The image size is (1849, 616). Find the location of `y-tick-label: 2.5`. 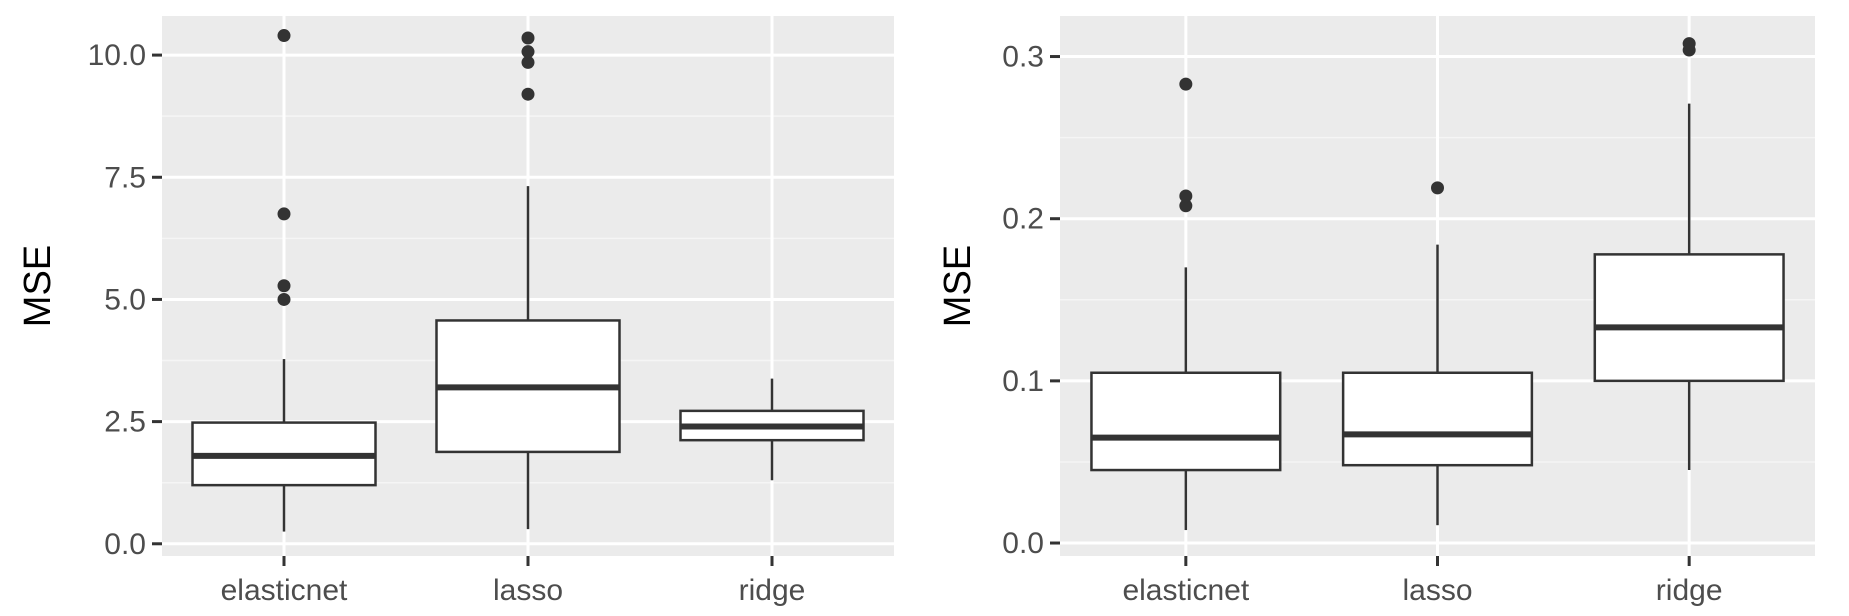

y-tick-label: 2.5 is located at coordinates (125, 422).